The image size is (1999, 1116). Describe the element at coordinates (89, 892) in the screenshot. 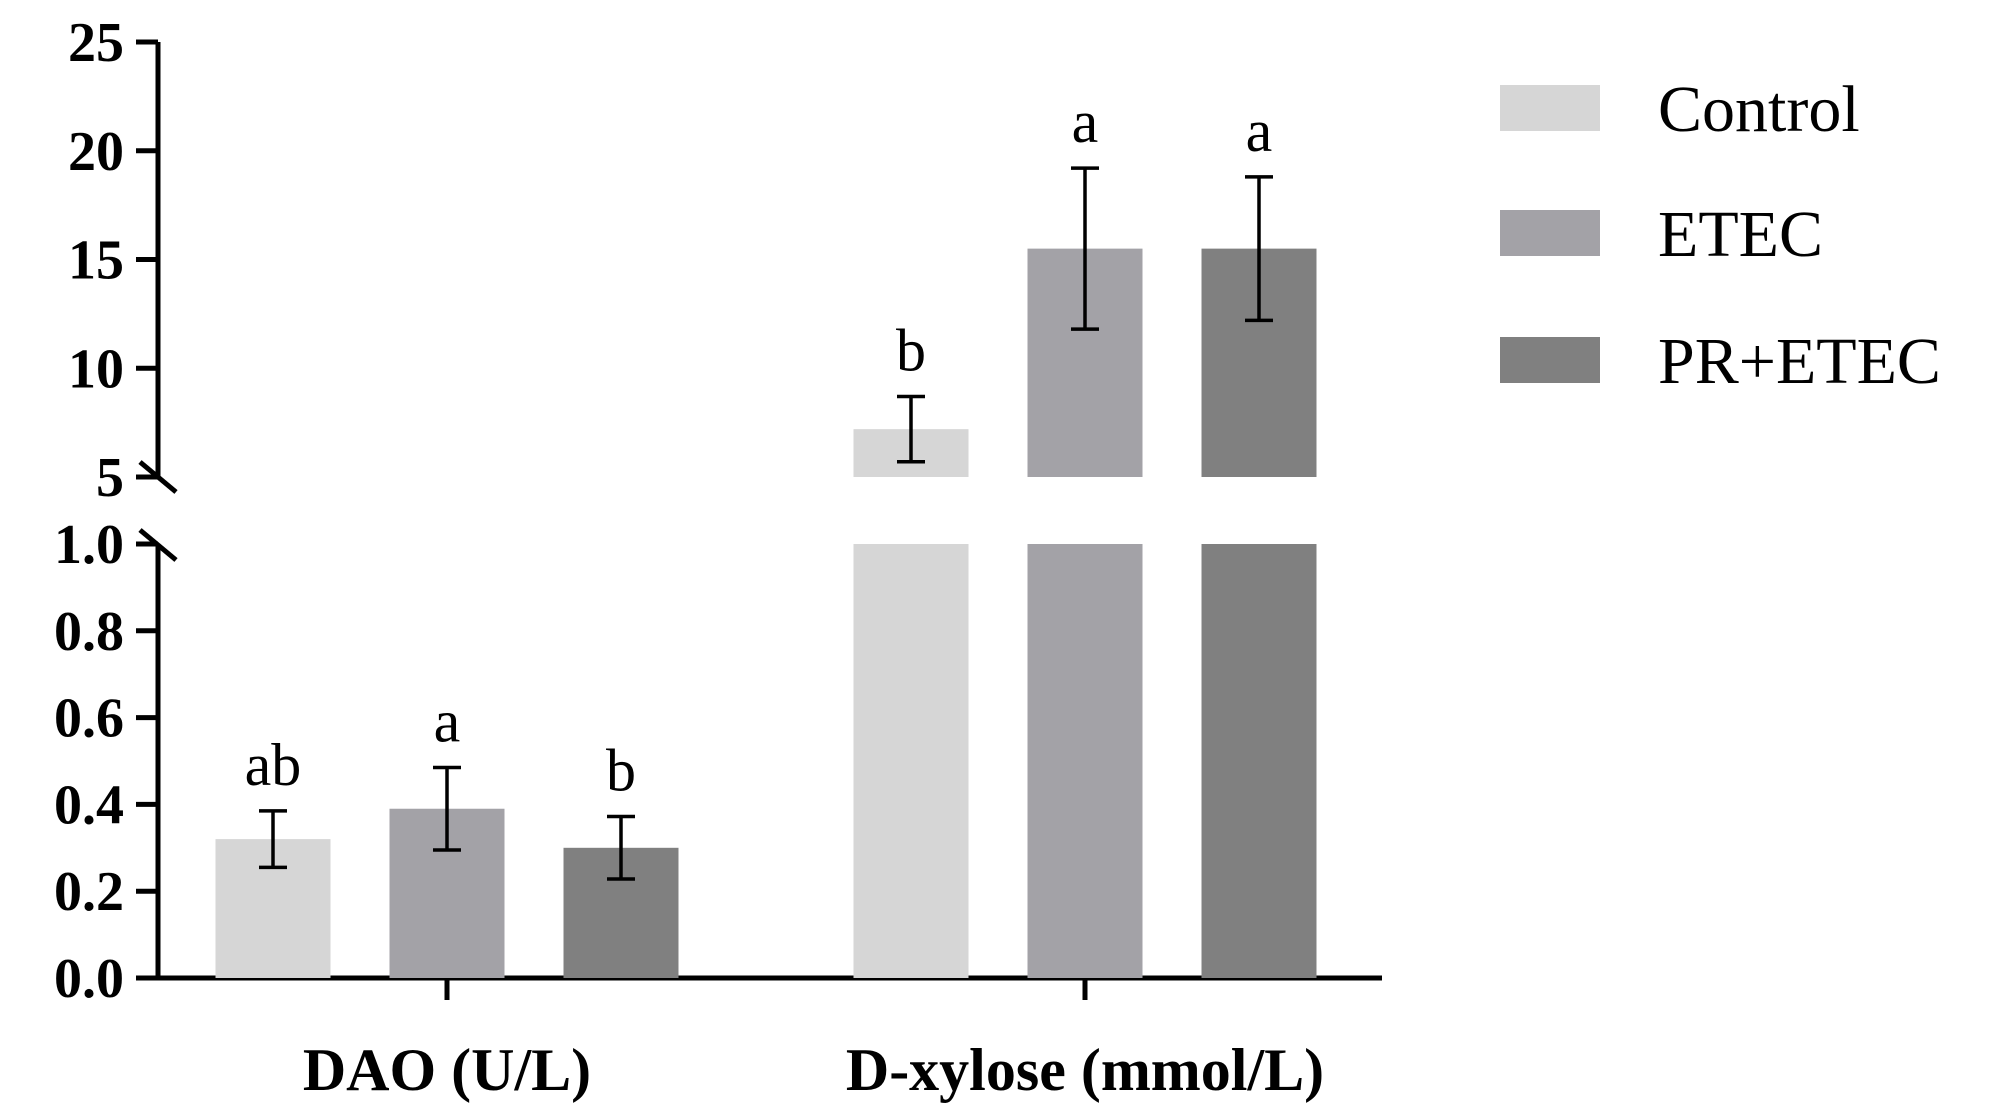

I see `y-tick-label: 0.2` at that location.